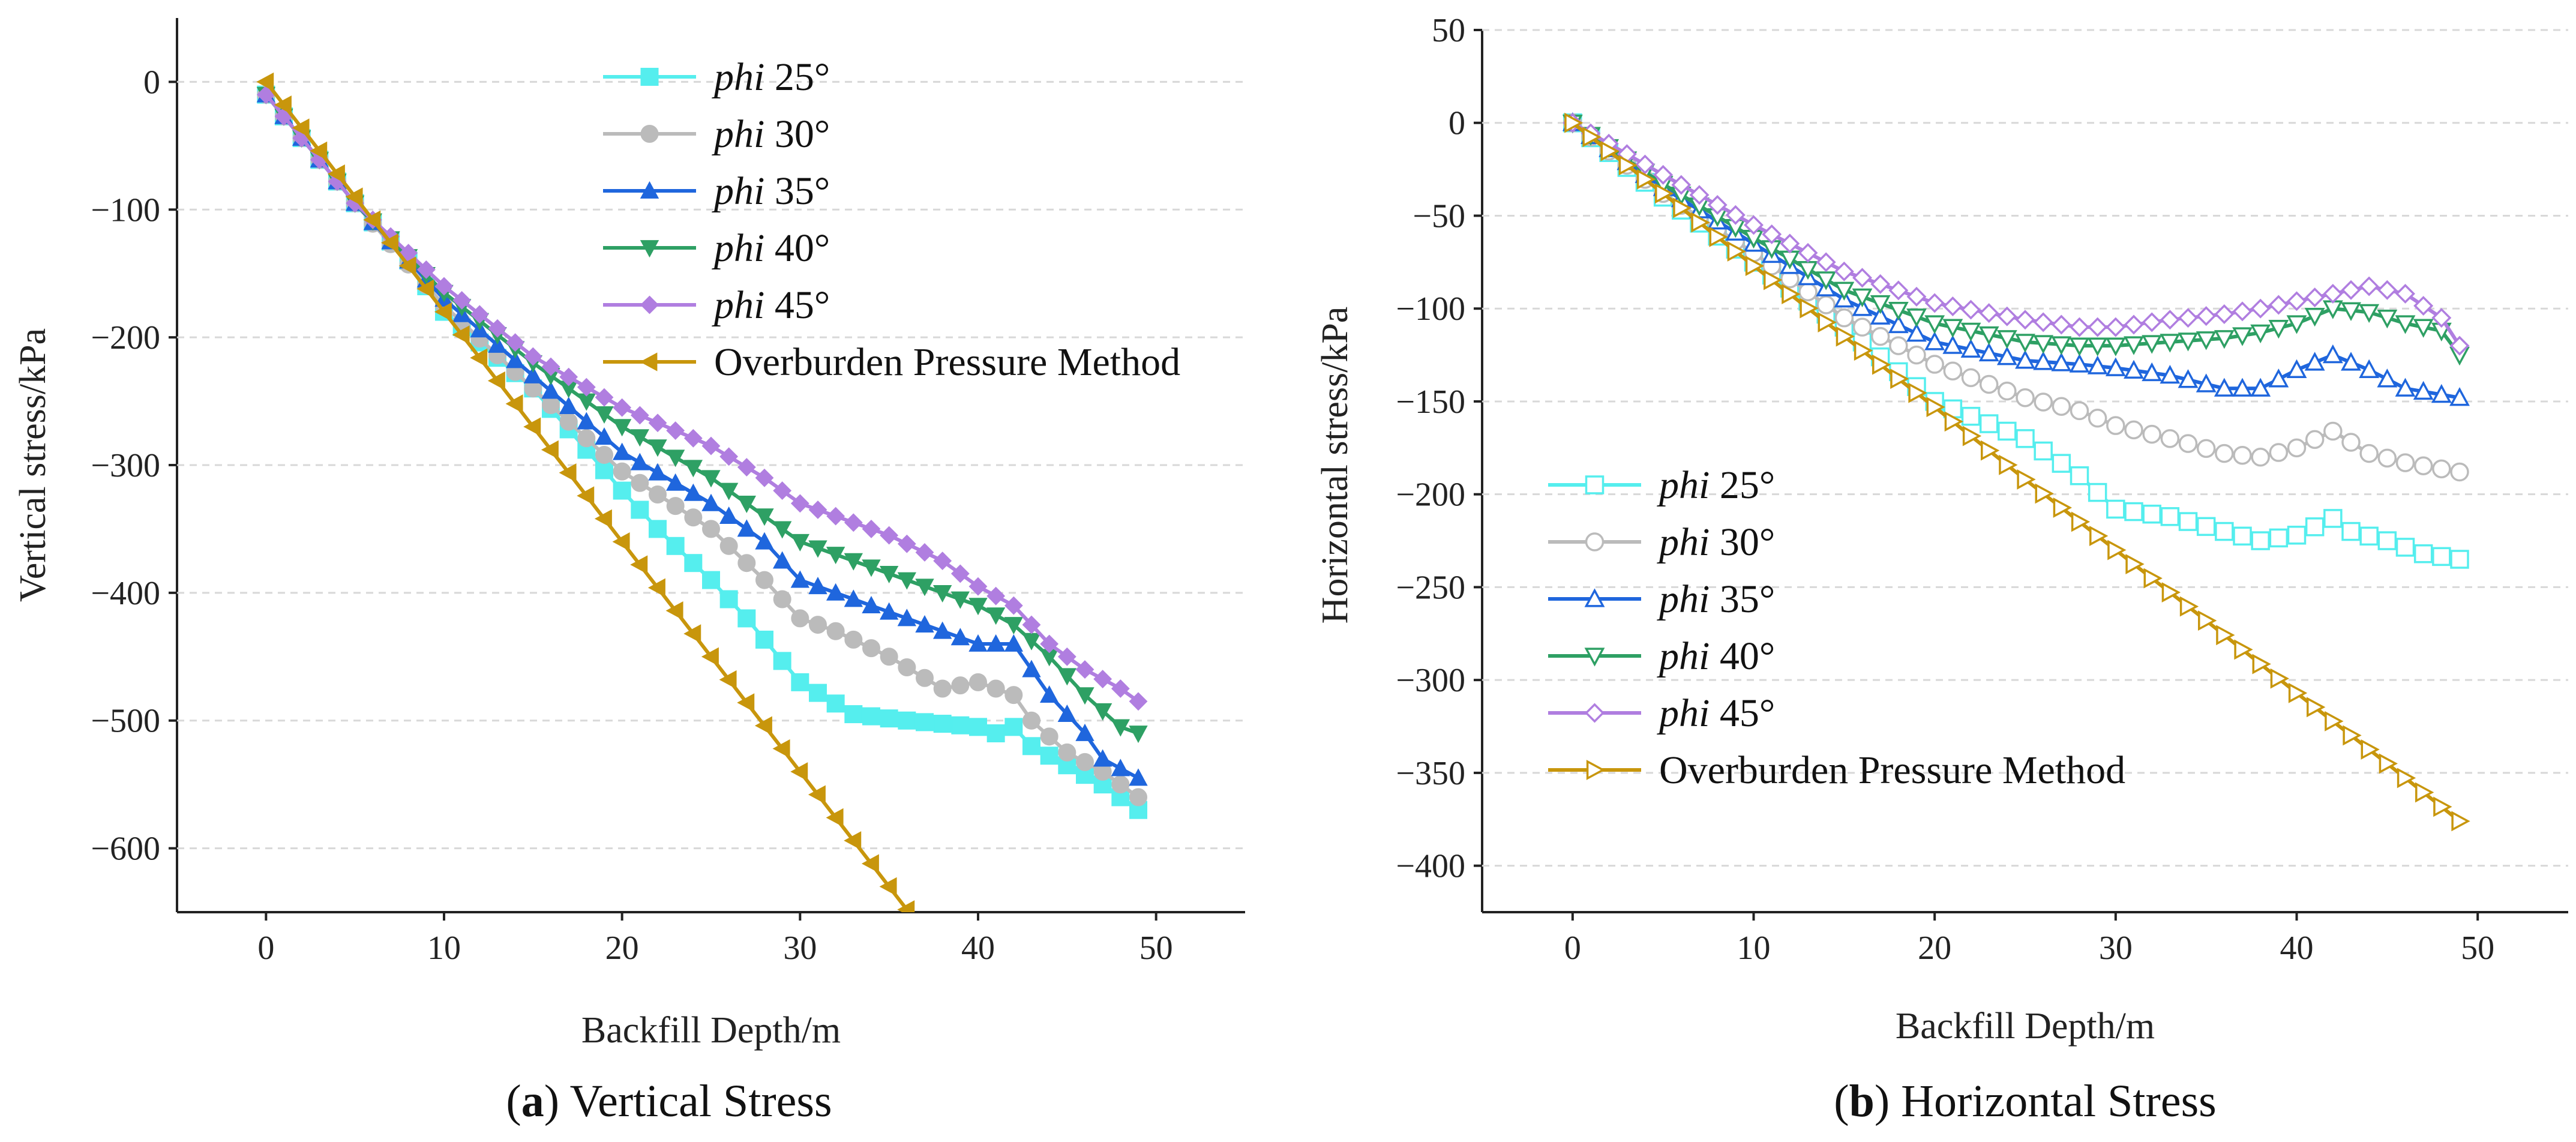  I want to click on y-tick-label: 50, so click(1448, 30).